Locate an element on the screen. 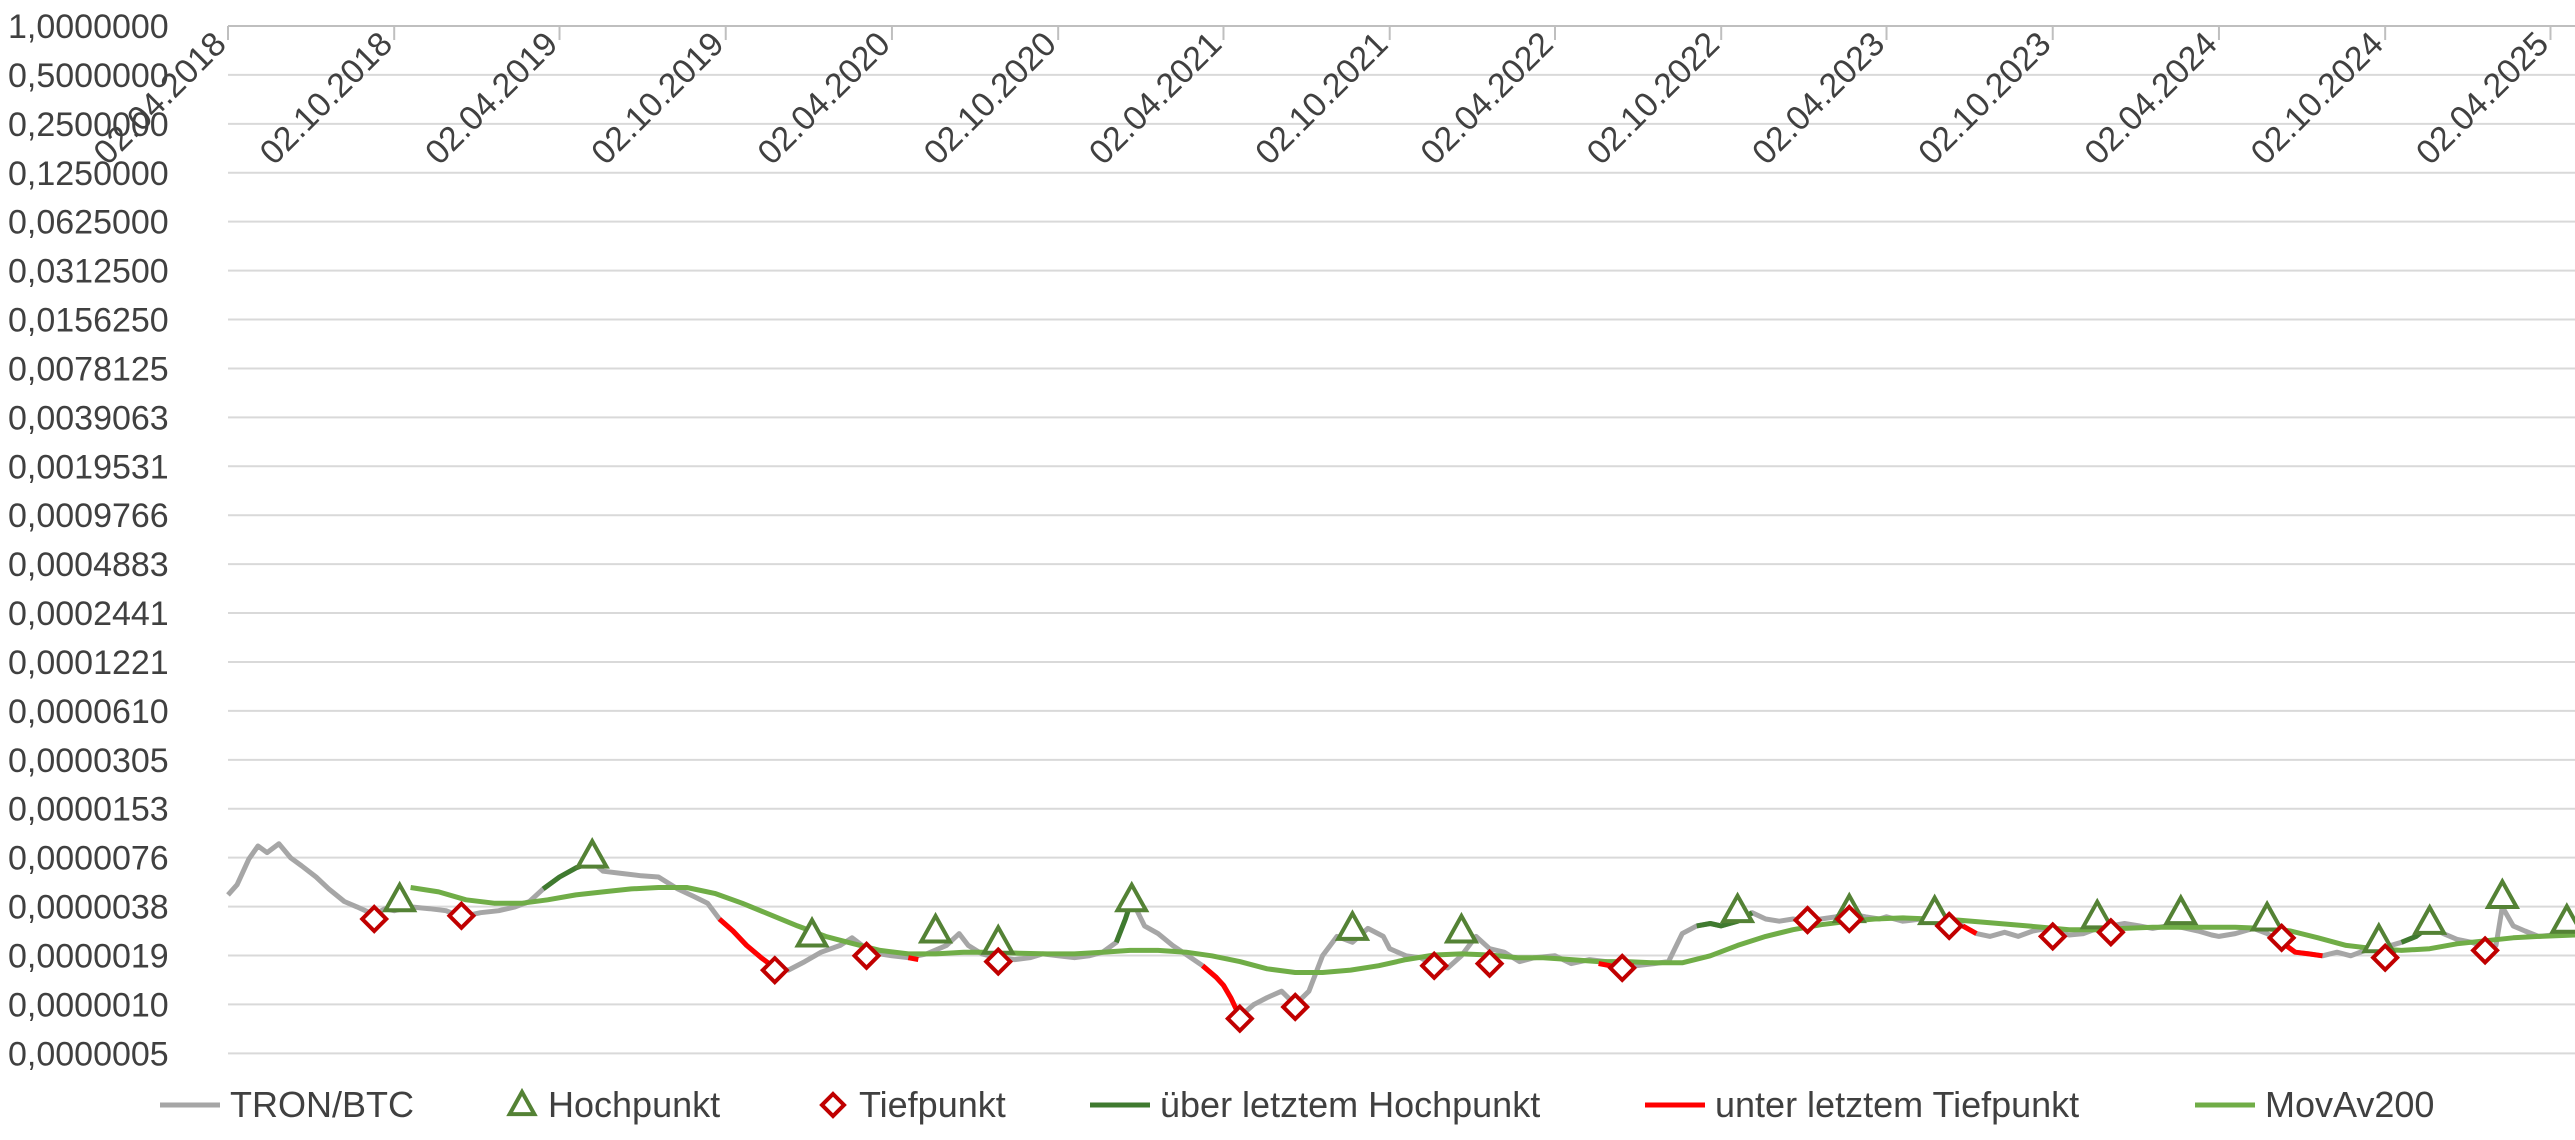  legend-item-above_high: über letztem Hochpunkt is located at coordinates (1315, 1104).